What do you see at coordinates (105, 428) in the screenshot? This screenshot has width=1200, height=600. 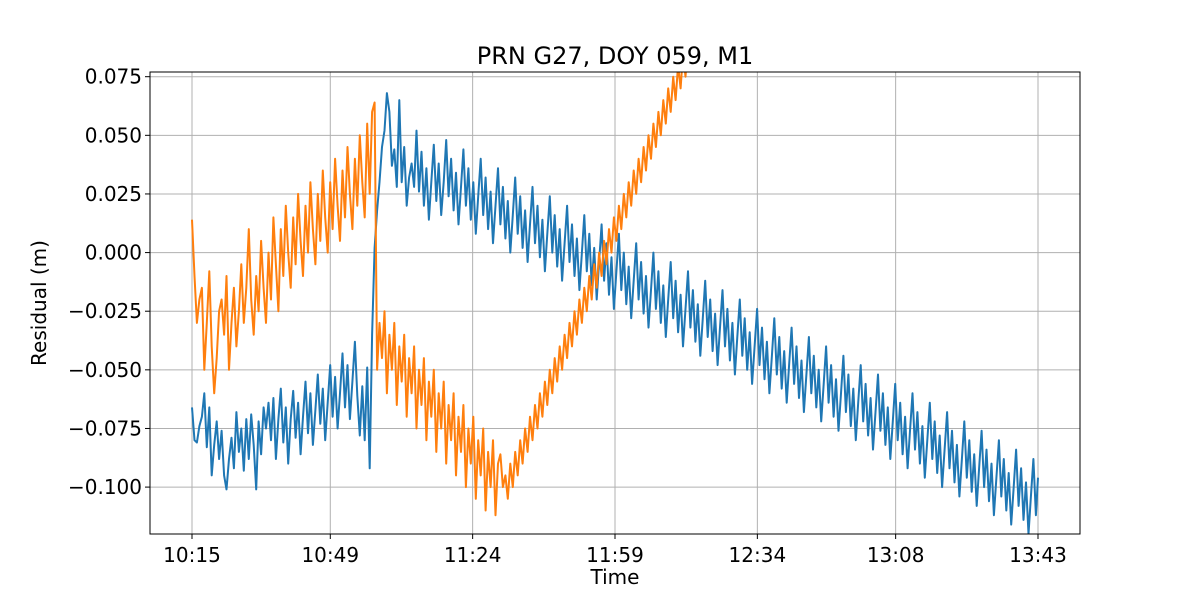 I see `y-tick-label: −0.075` at bounding box center [105, 428].